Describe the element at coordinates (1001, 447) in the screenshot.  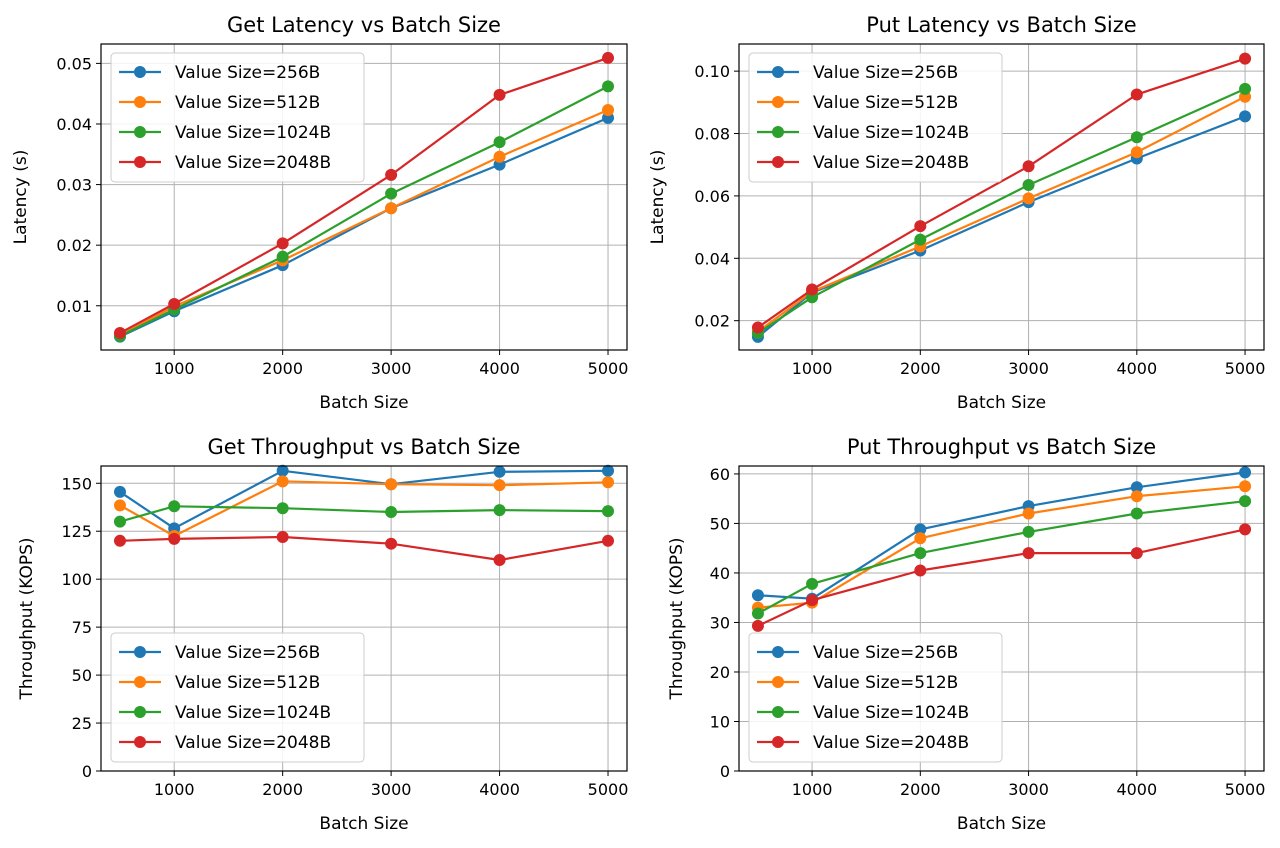
I see `chart-title: Put Throughput vs Batch Size` at that location.